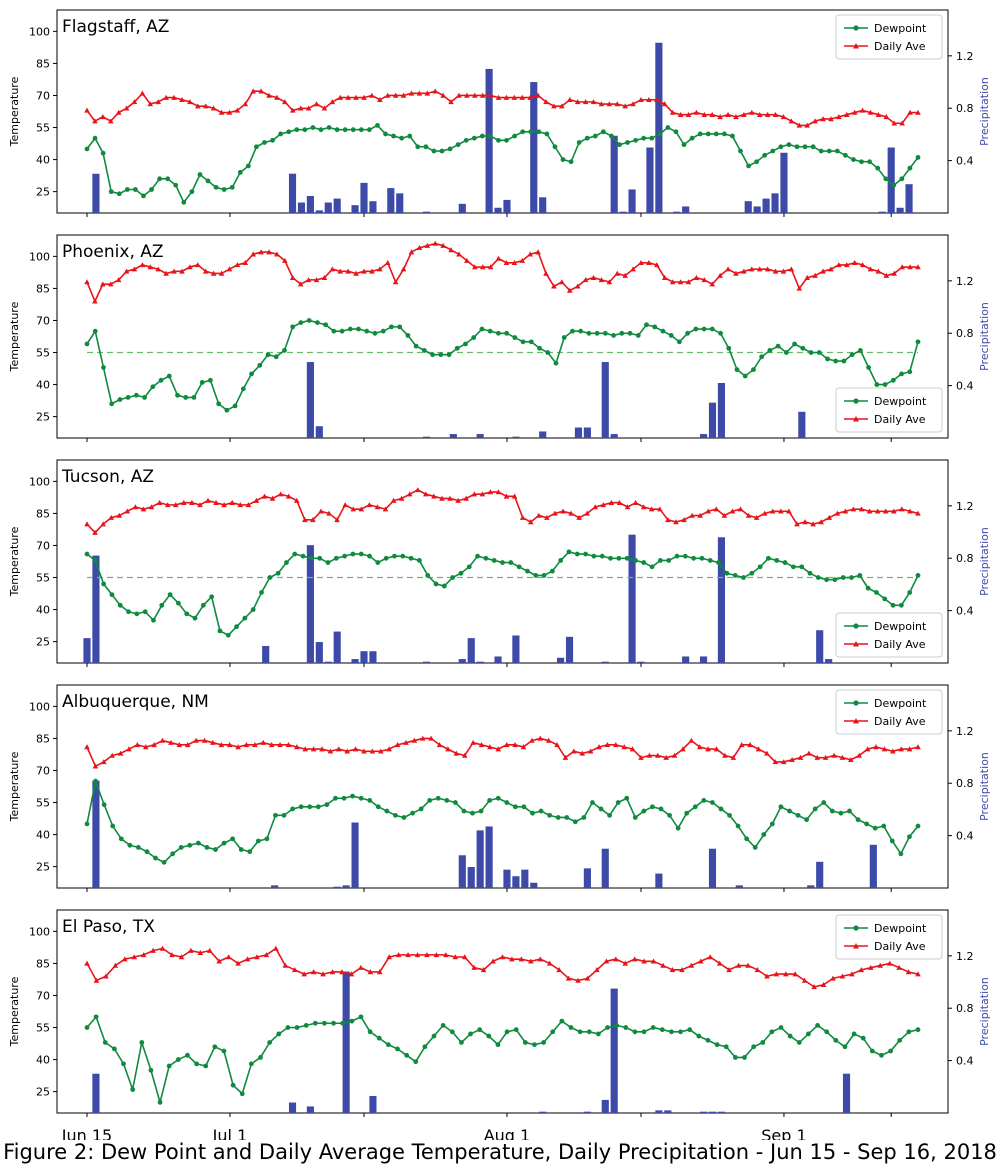  I want to click on legend-marker, so click(856, 644).